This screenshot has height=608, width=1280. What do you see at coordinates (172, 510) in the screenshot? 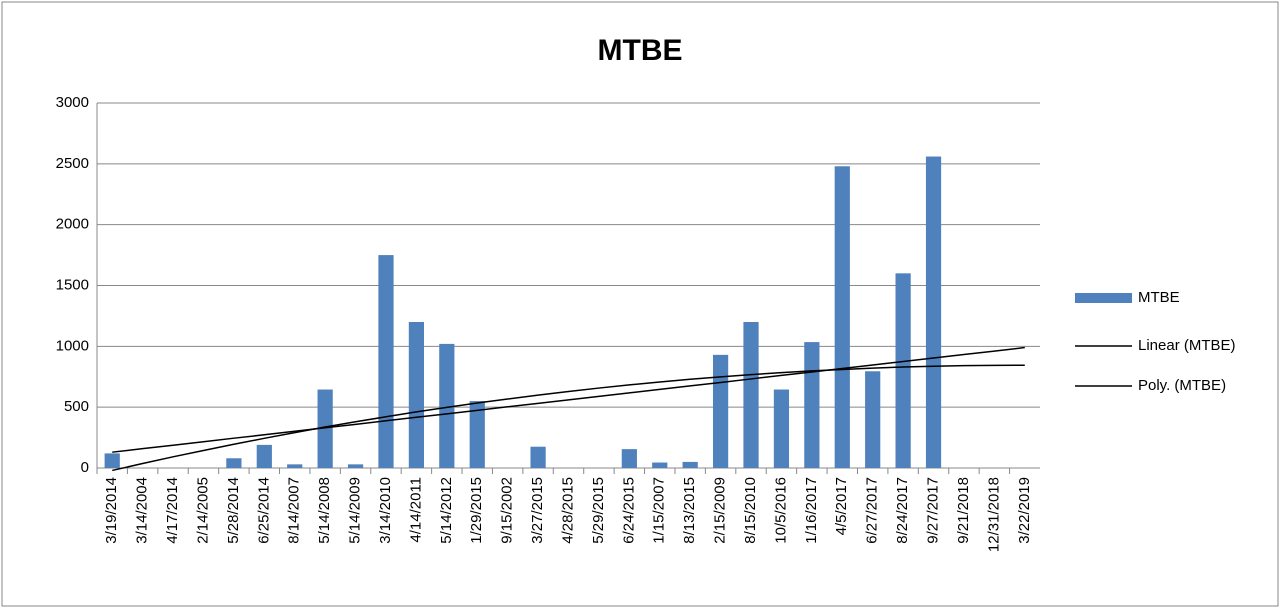
I see `x-tick-label: 4/17/2014` at bounding box center [172, 510].